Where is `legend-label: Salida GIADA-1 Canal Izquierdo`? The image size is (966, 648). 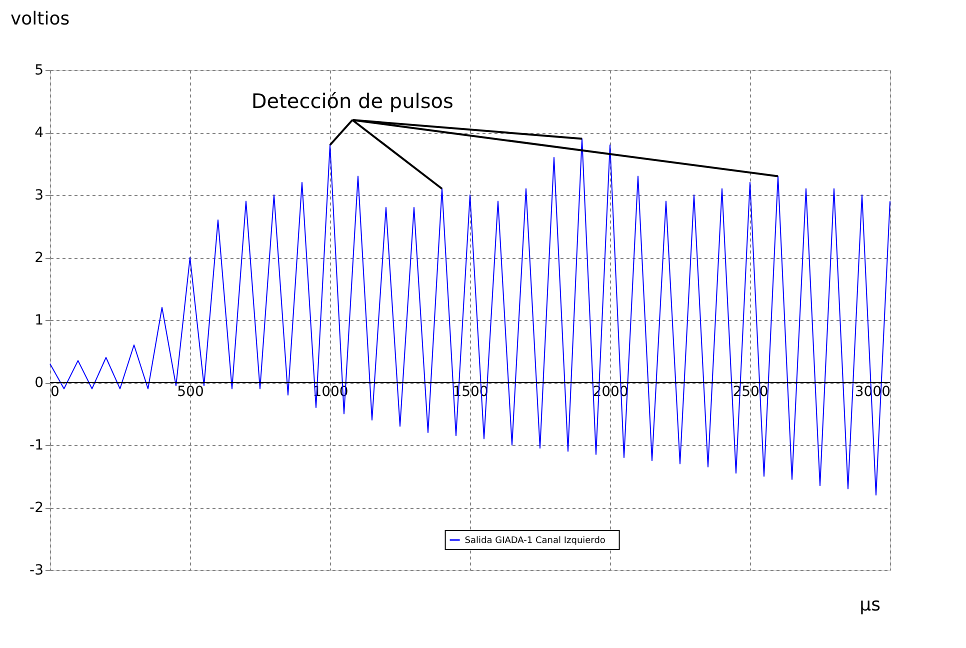
legend-label: Salida GIADA-1 Canal Izquierdo is located at coordinates (535, 541).